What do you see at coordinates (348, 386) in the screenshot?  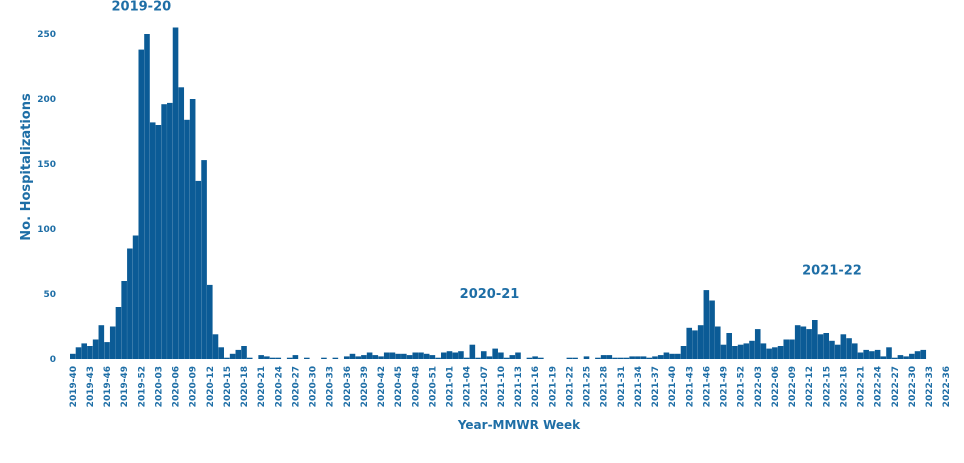 I see `x-tick-label: 2020-36` at bounding box center [348, 386].